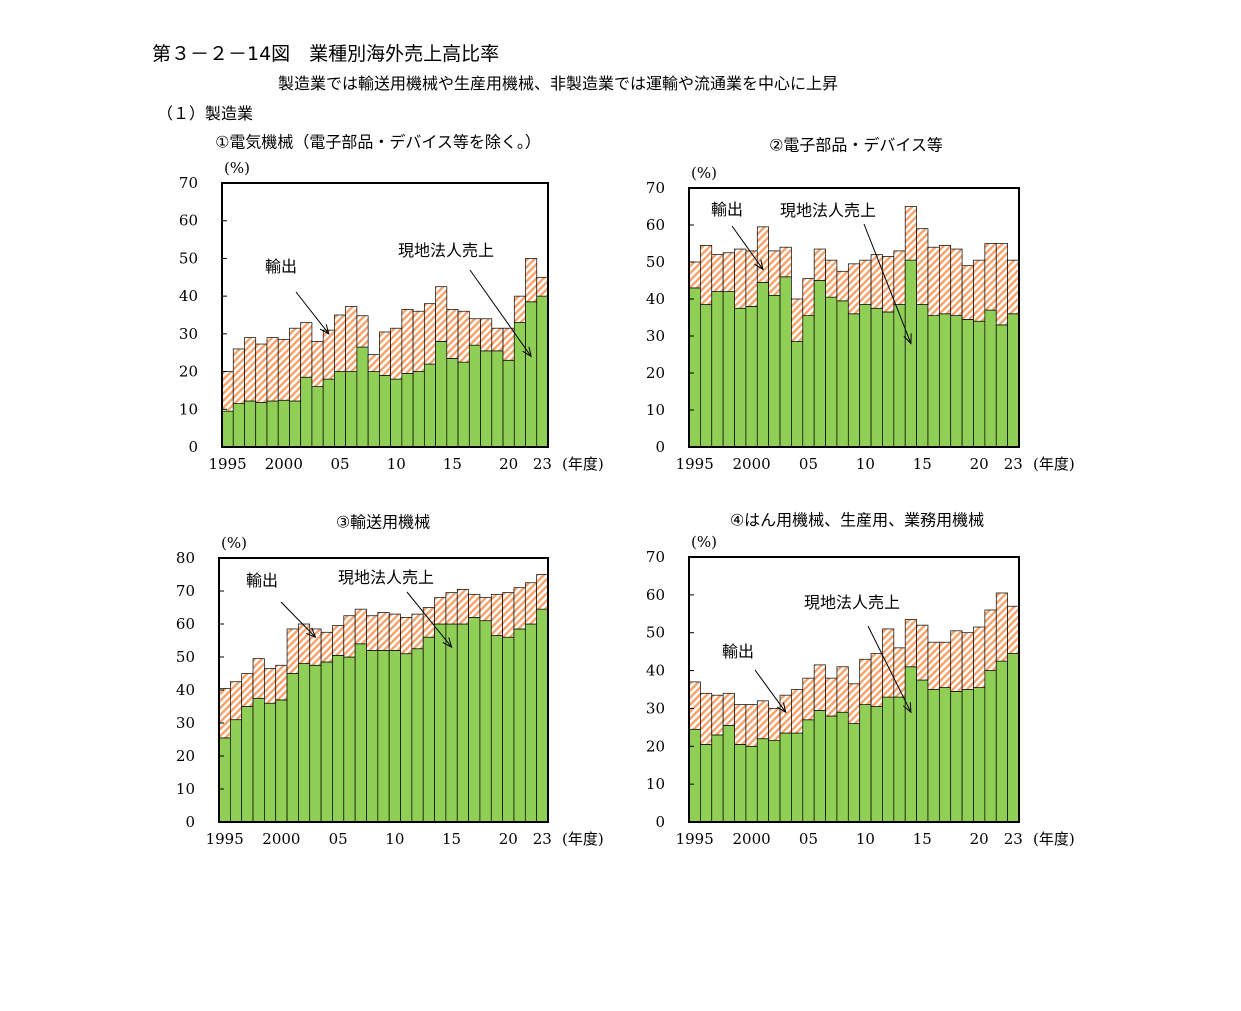 This screenshot has width=1241, height=1011. Describe the element at coordinates (385, 353) in the screenshot. I see `chart1-bar-export-2009` at that location.